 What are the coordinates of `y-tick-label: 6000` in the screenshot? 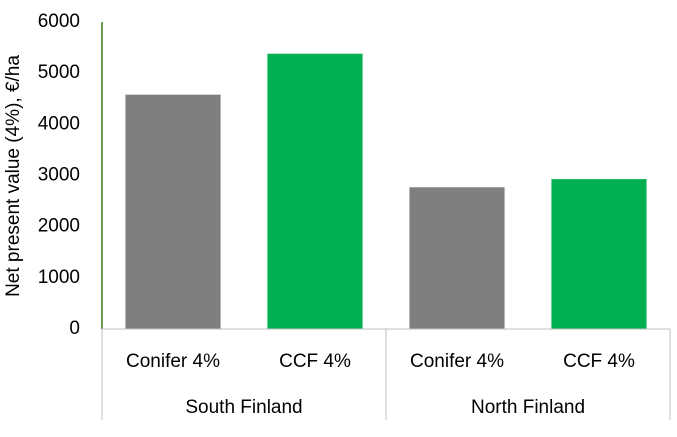 It's located at (59, 21).